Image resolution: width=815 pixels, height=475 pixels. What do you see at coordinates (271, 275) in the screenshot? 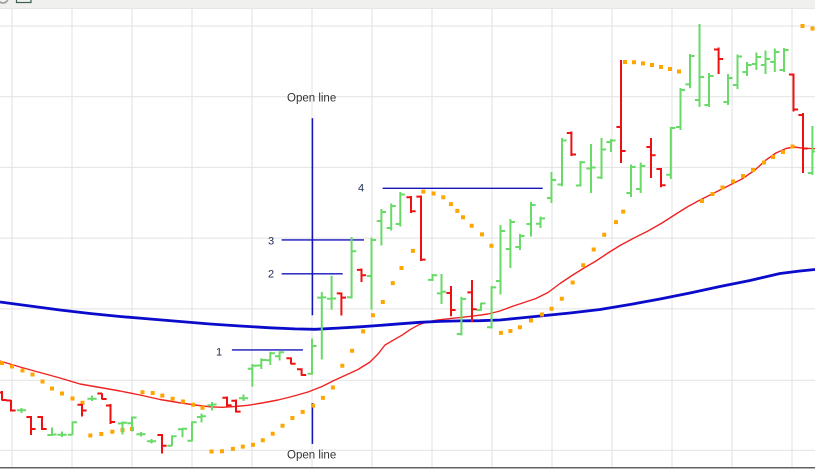
I see `svg-text: 2` at bounding box center [271, 275].